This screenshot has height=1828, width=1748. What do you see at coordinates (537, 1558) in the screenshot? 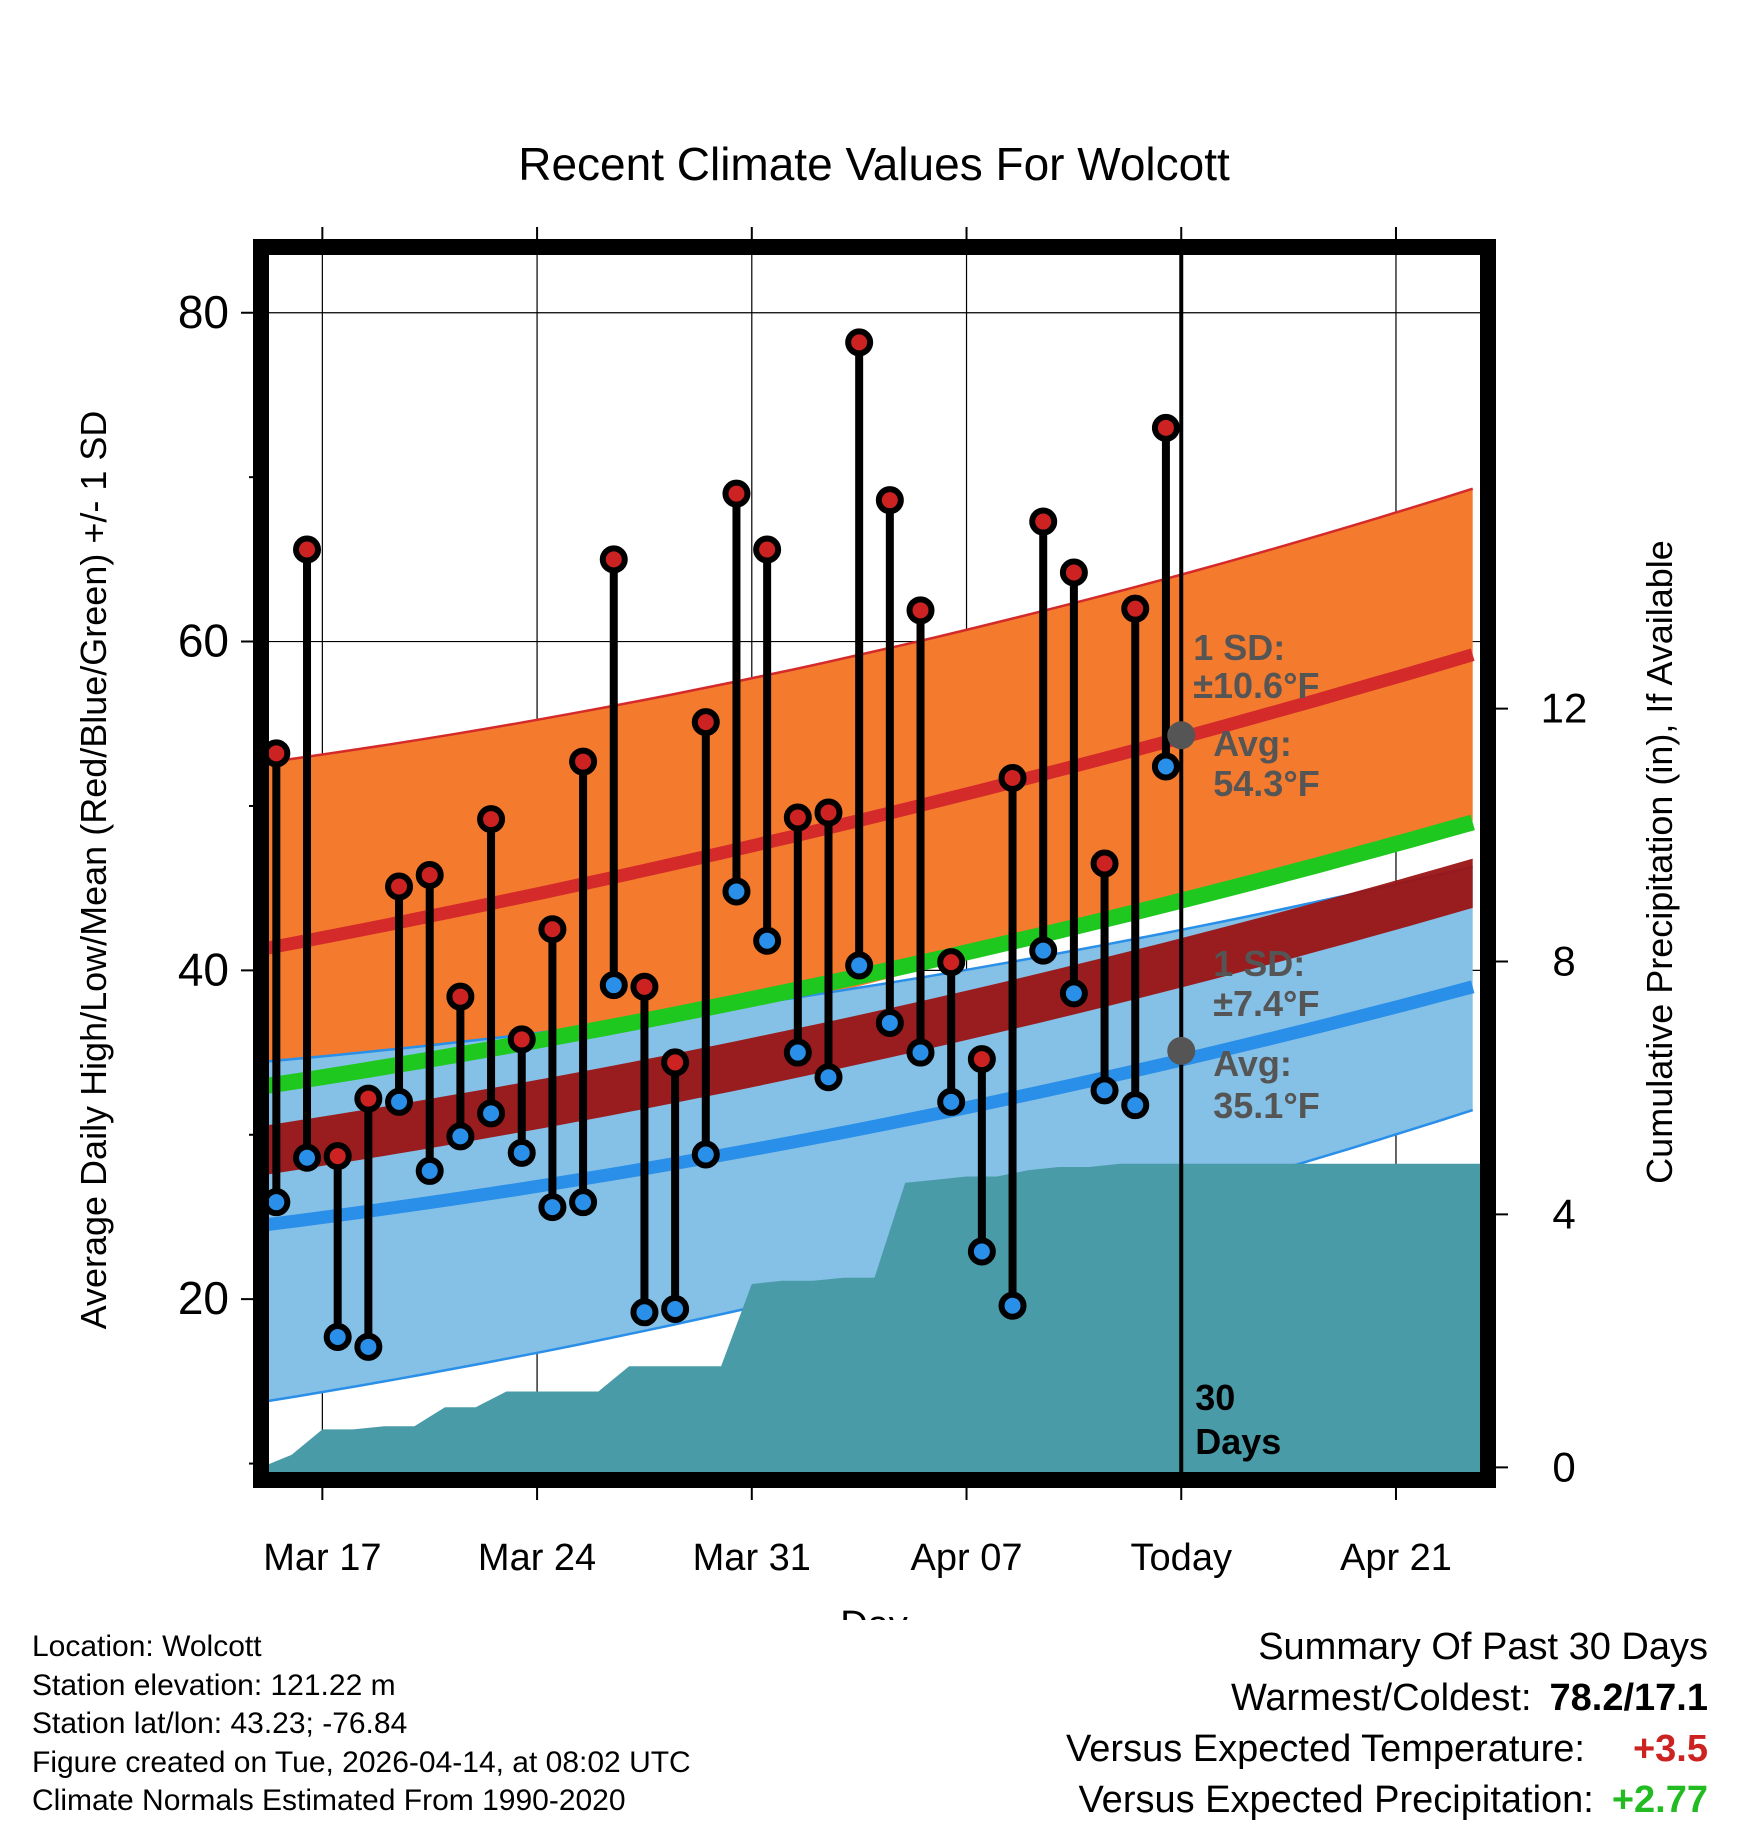
I see `x-tick-label: Mar 24` at bounding box center [537, 1558].